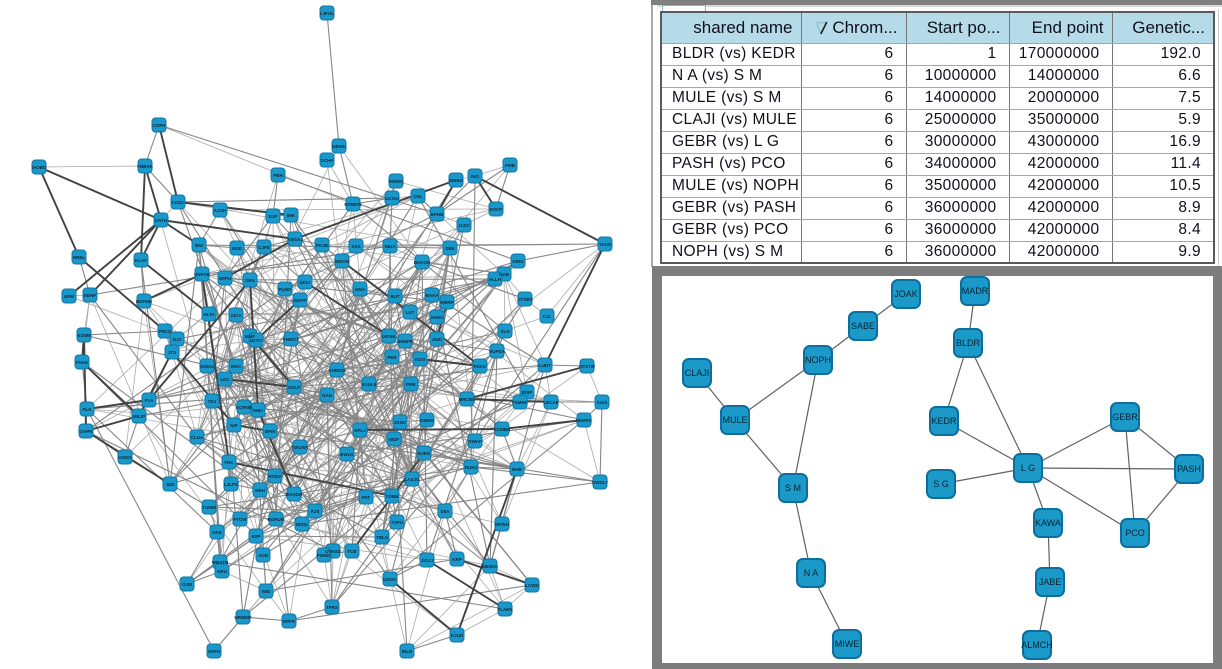  Describe the element at coordinates (427, 420) in the screenshot. I see `svg-text: GMNG` at that location.